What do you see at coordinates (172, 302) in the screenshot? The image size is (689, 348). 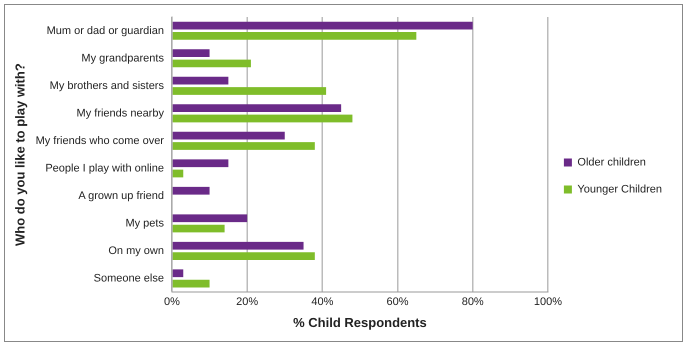 I see `x-tick-label: 0%` at bounding box center [172, 302].